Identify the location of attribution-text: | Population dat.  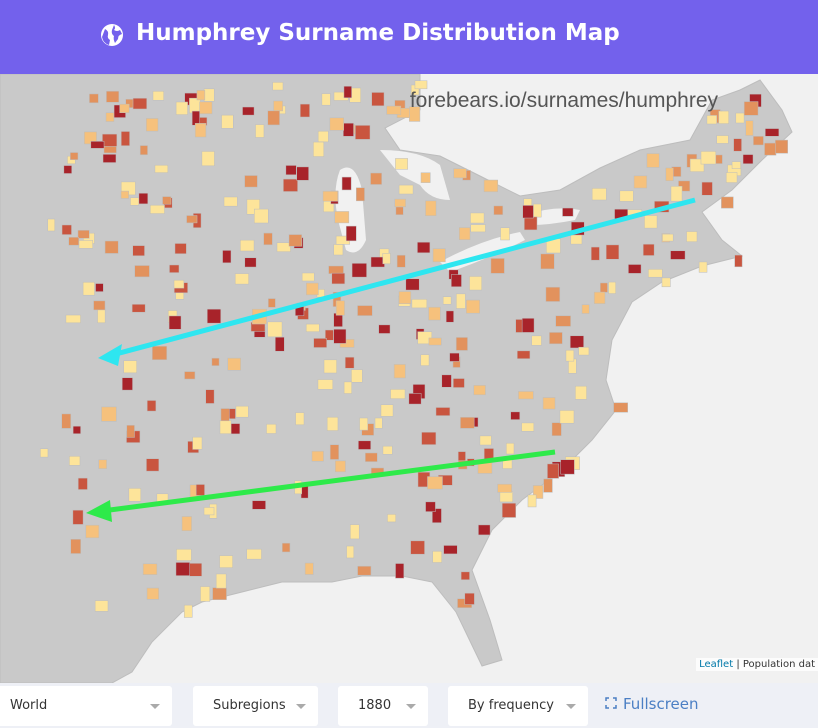
(775, 664).